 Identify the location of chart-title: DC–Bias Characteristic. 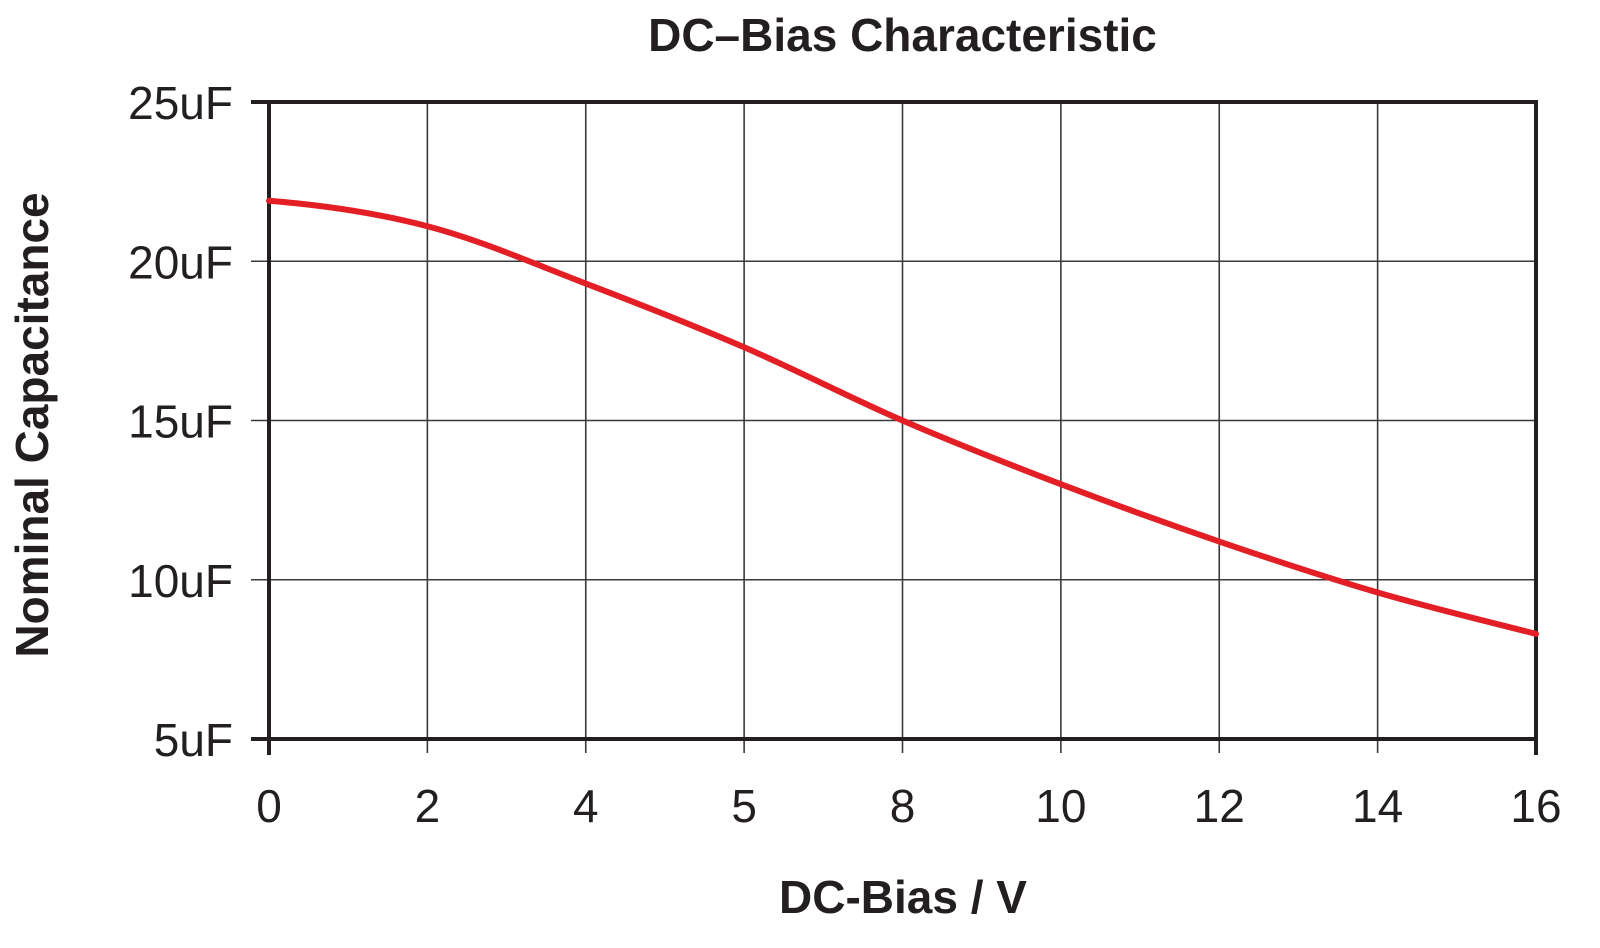
(902, 35).